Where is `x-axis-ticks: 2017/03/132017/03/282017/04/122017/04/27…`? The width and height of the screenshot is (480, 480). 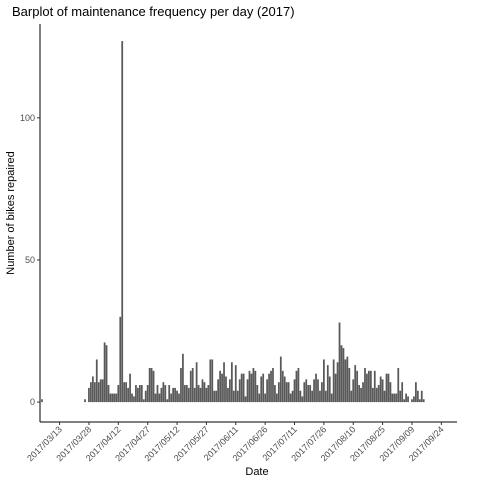 x-axis-ticks: 2017/03/132017/03/282017/04/122017/04/27… is located at coordinates (235, 442).